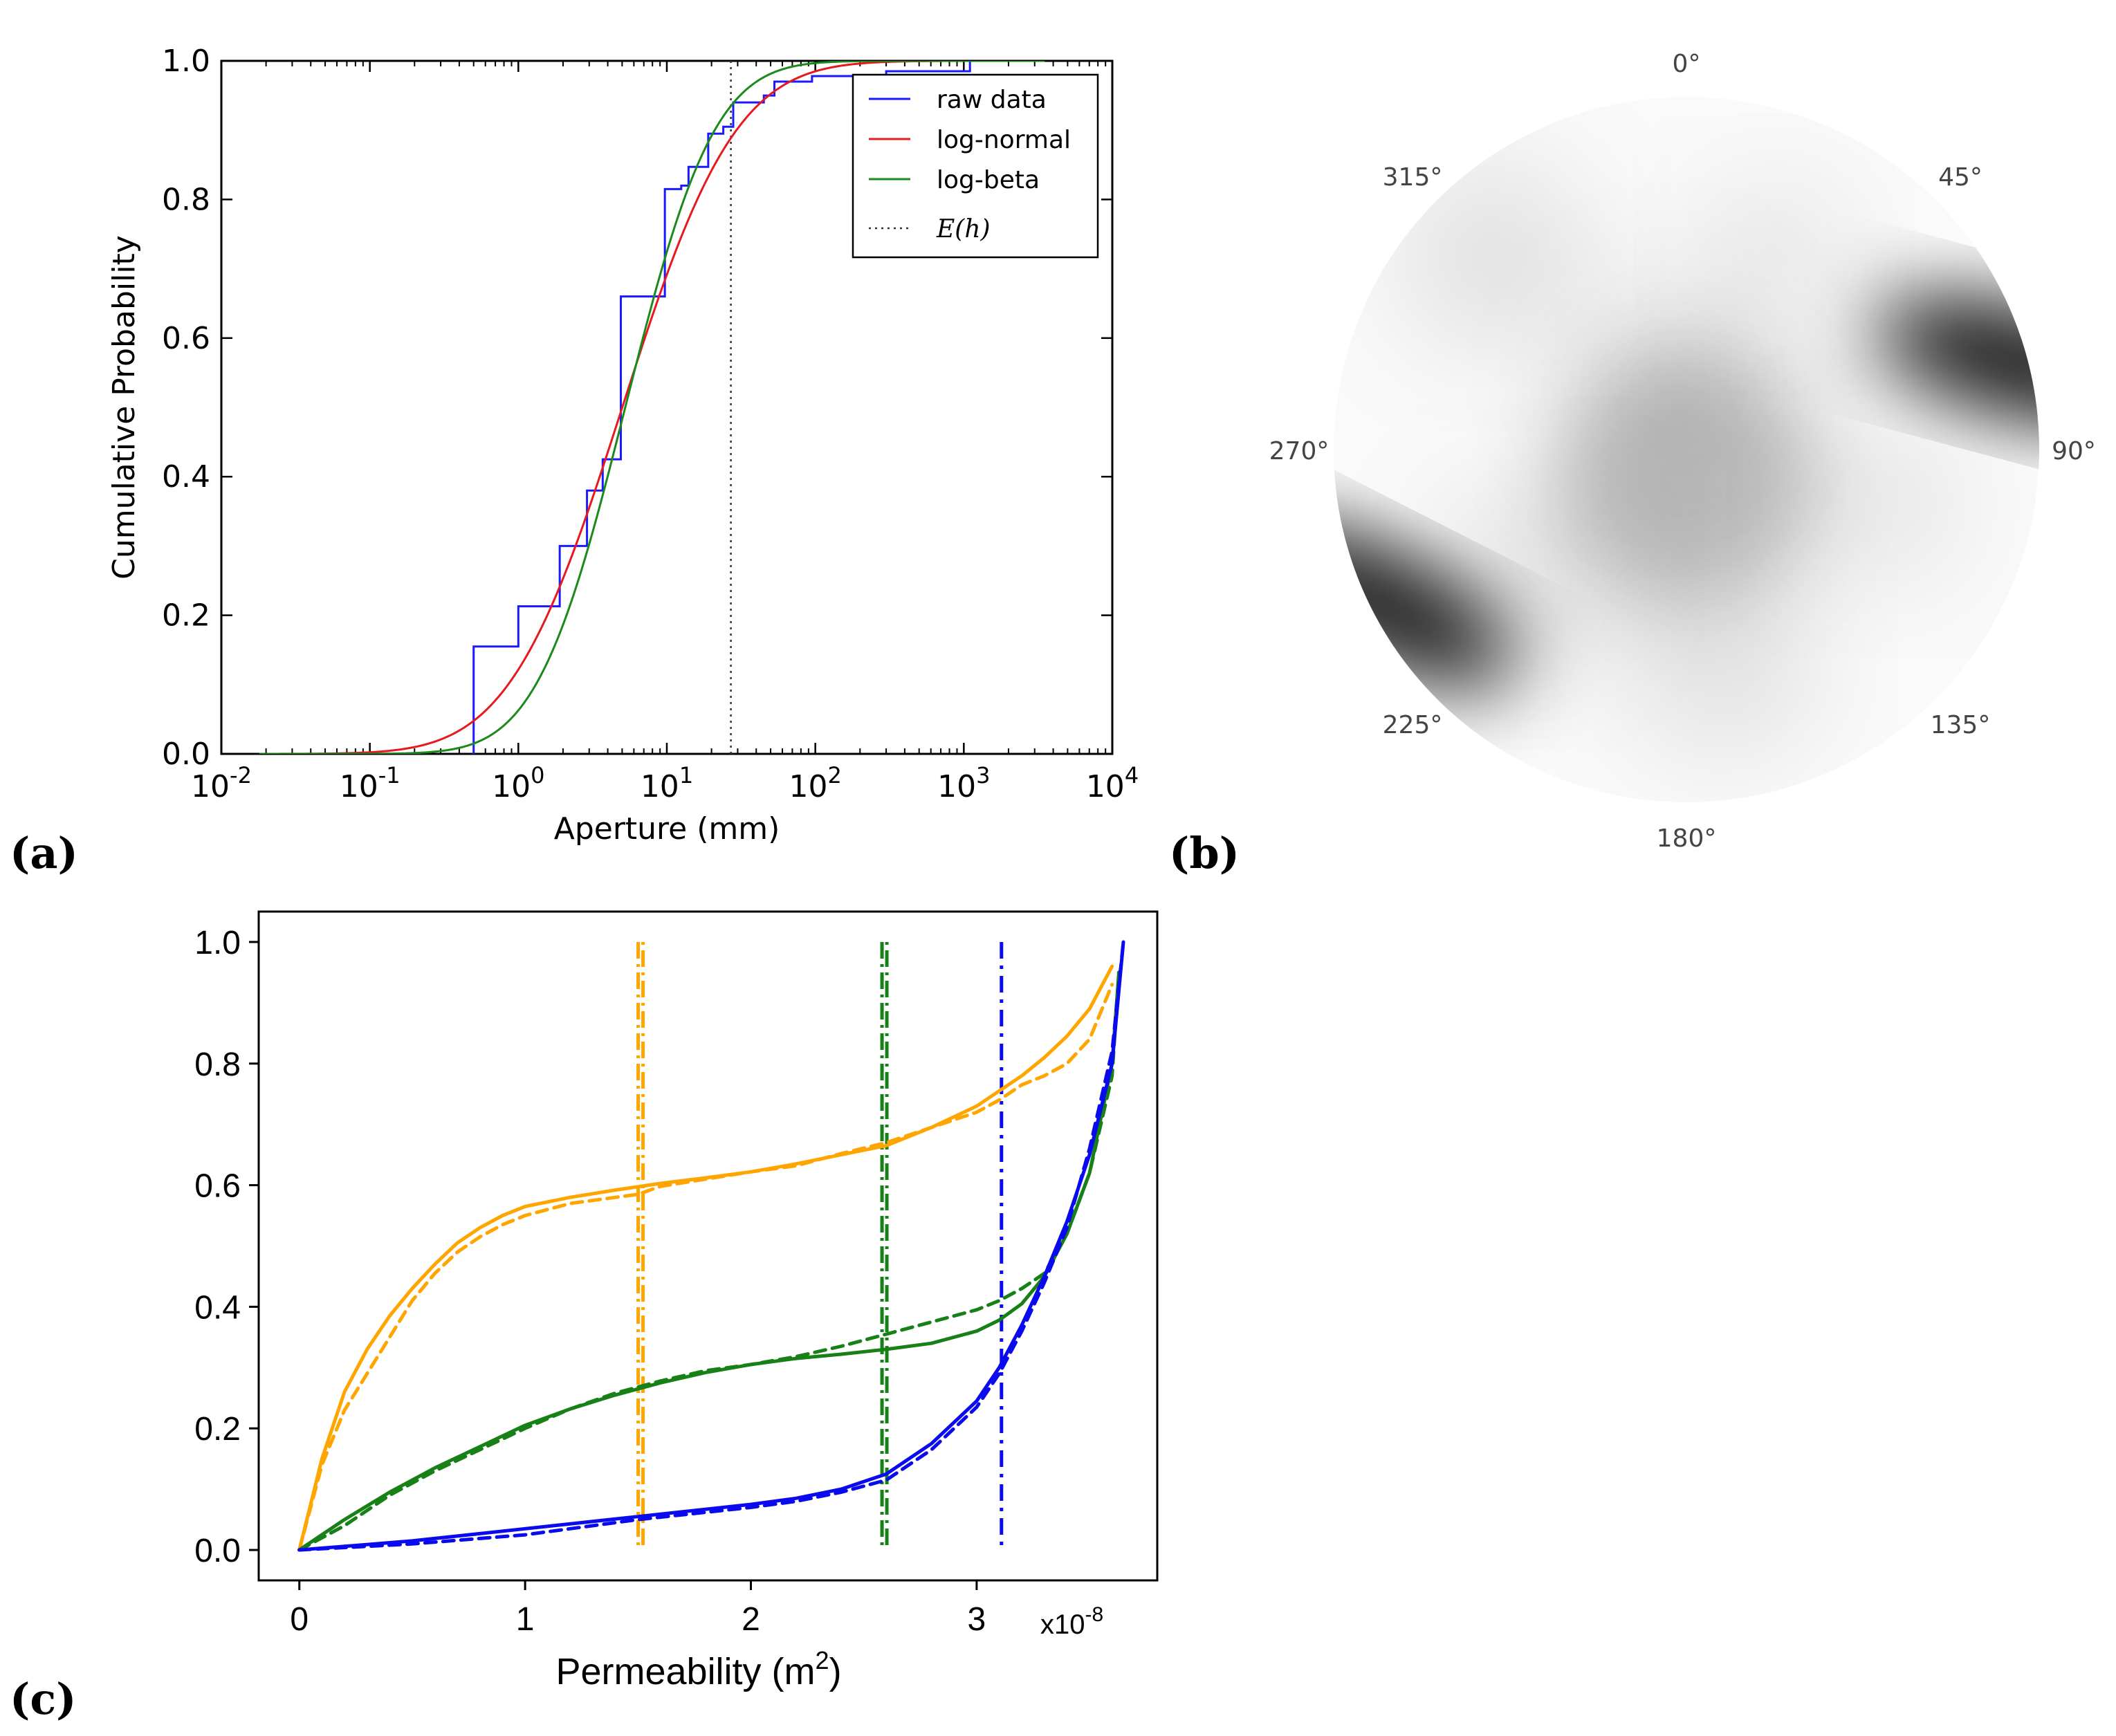  I want to click on legend-log-beta-label: log-beta, so click(988, 180).